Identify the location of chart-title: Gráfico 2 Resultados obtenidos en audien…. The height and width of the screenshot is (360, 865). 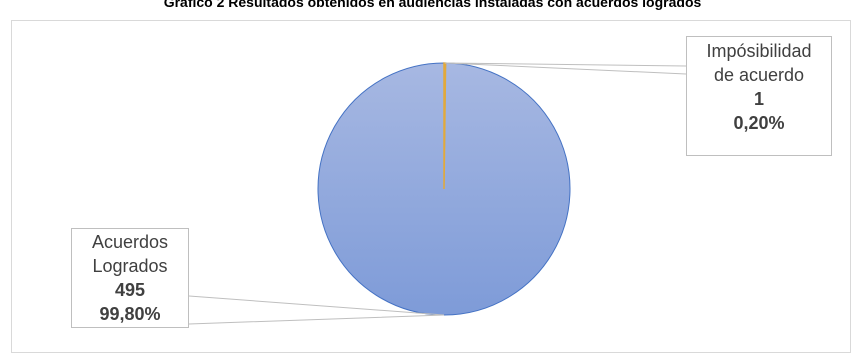
(432, 5).